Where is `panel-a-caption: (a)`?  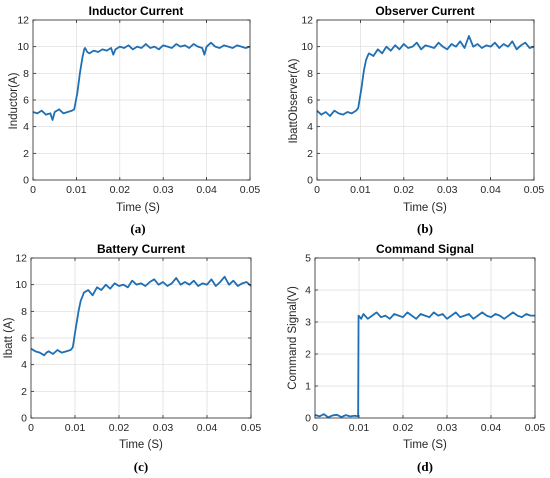
panel-a-caption: (a) is located at coordinates (137, 228).